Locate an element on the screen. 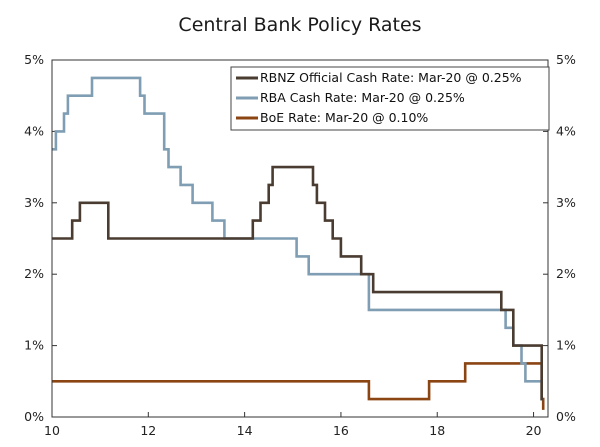 This screenshot has width=600, height=447. x-tick-label: 16 is located at coordinates (341, 430).